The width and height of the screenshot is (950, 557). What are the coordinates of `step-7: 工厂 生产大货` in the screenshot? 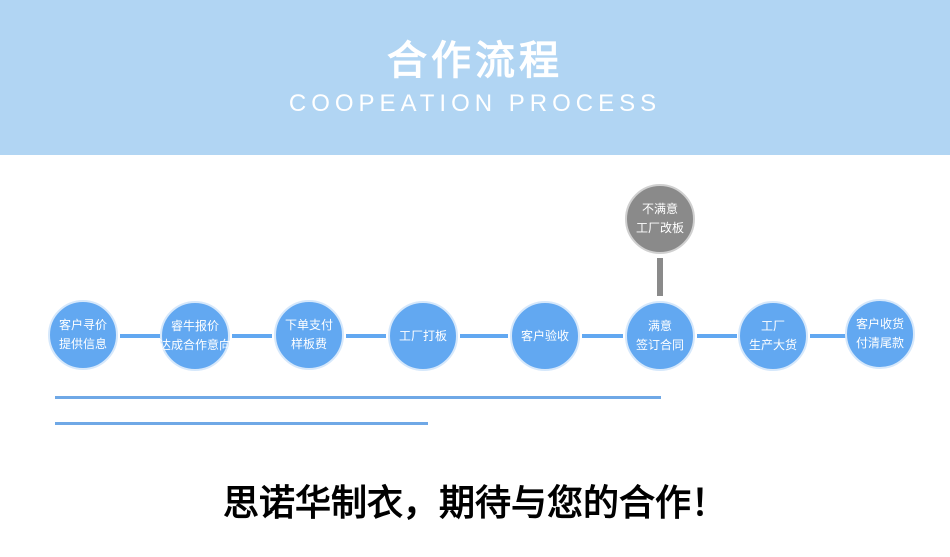 It's located at (773, 336).